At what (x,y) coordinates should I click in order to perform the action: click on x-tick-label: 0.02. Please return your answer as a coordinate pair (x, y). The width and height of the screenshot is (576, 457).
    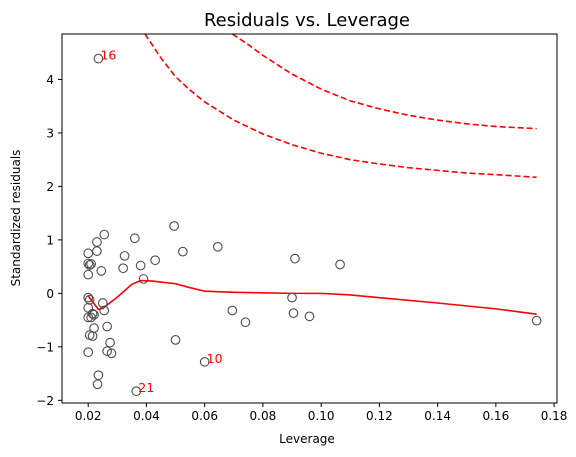
    Looking at the image, I should click on (88, 416).